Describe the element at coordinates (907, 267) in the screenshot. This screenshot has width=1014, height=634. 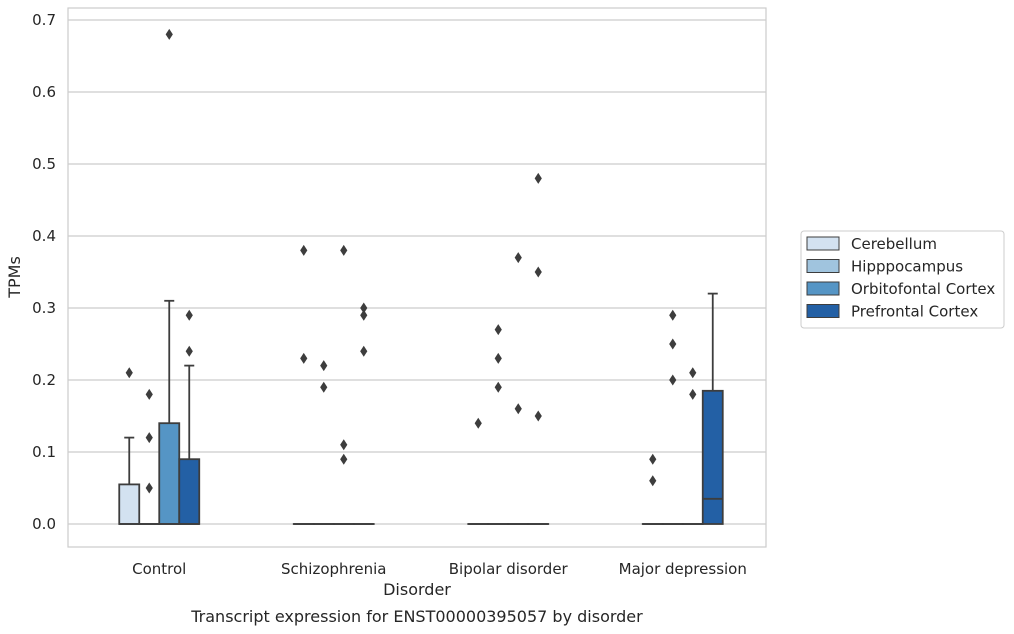
I see `legend-label: Hipppocampus` at that location.